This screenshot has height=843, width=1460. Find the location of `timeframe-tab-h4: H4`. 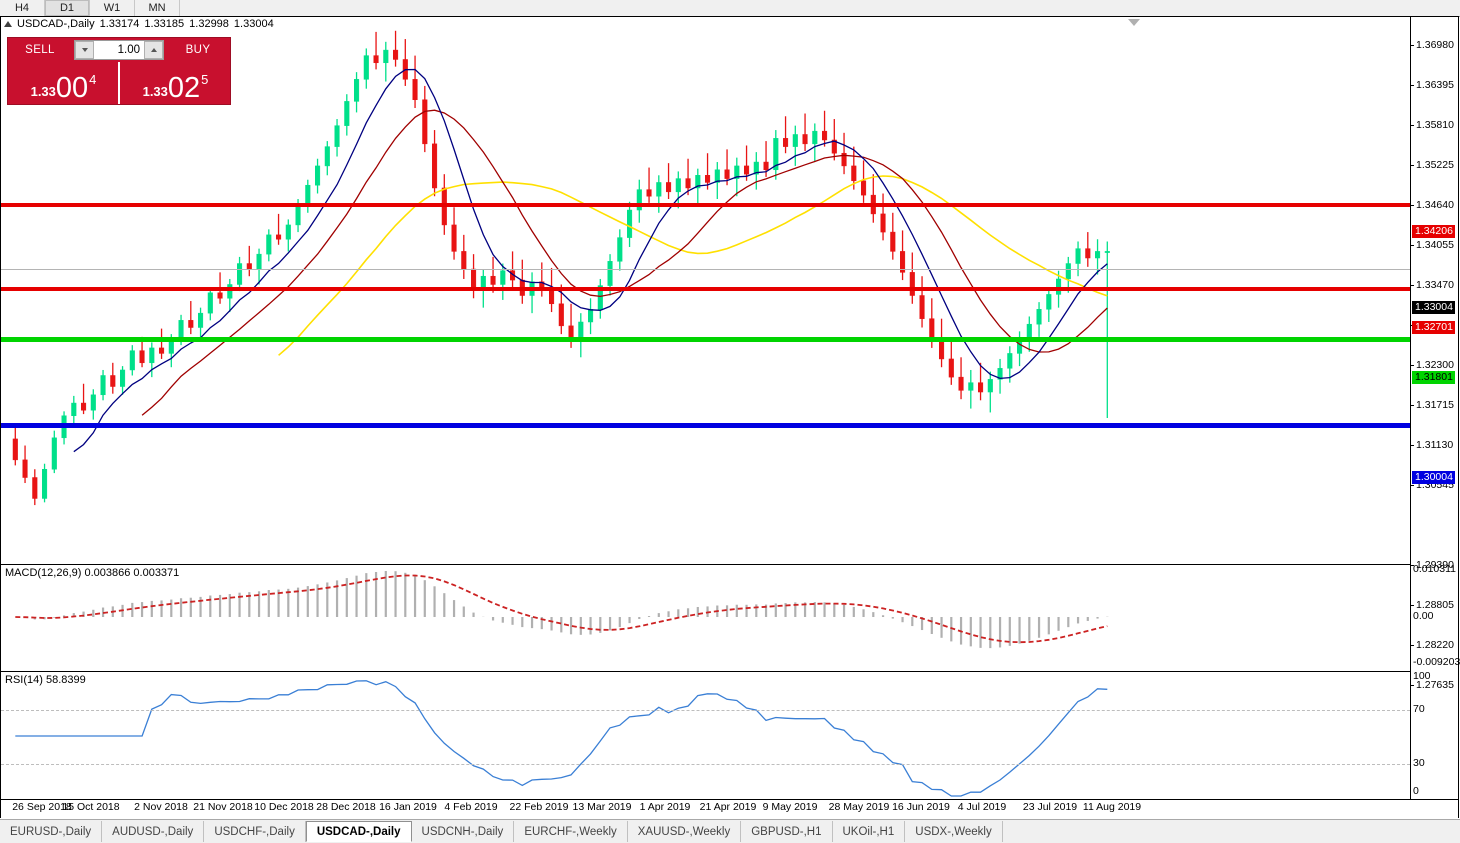

timeframe-tab-h4: H4 is located at coordinates (22, 8).